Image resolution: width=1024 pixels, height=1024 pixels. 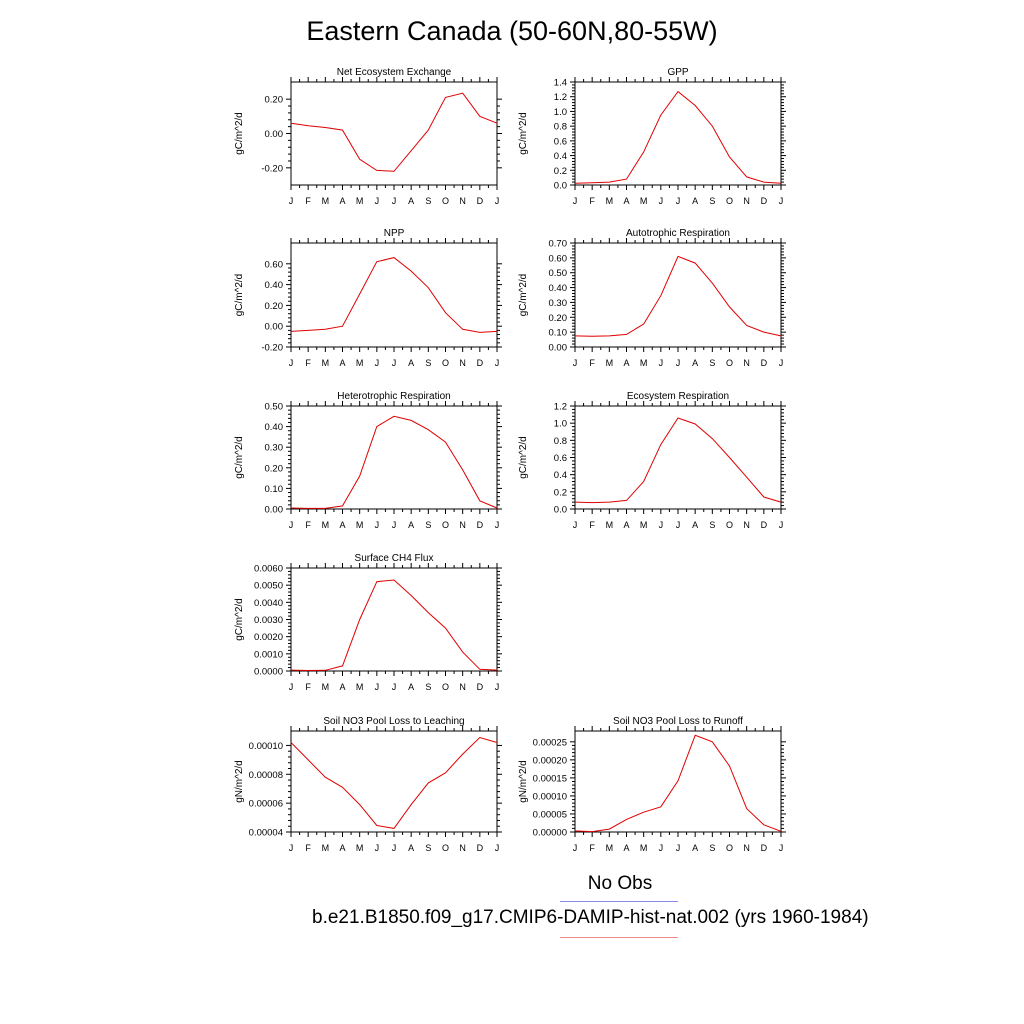 I want to click on y-tick-label: 0.8, so click(x=560, y=127).